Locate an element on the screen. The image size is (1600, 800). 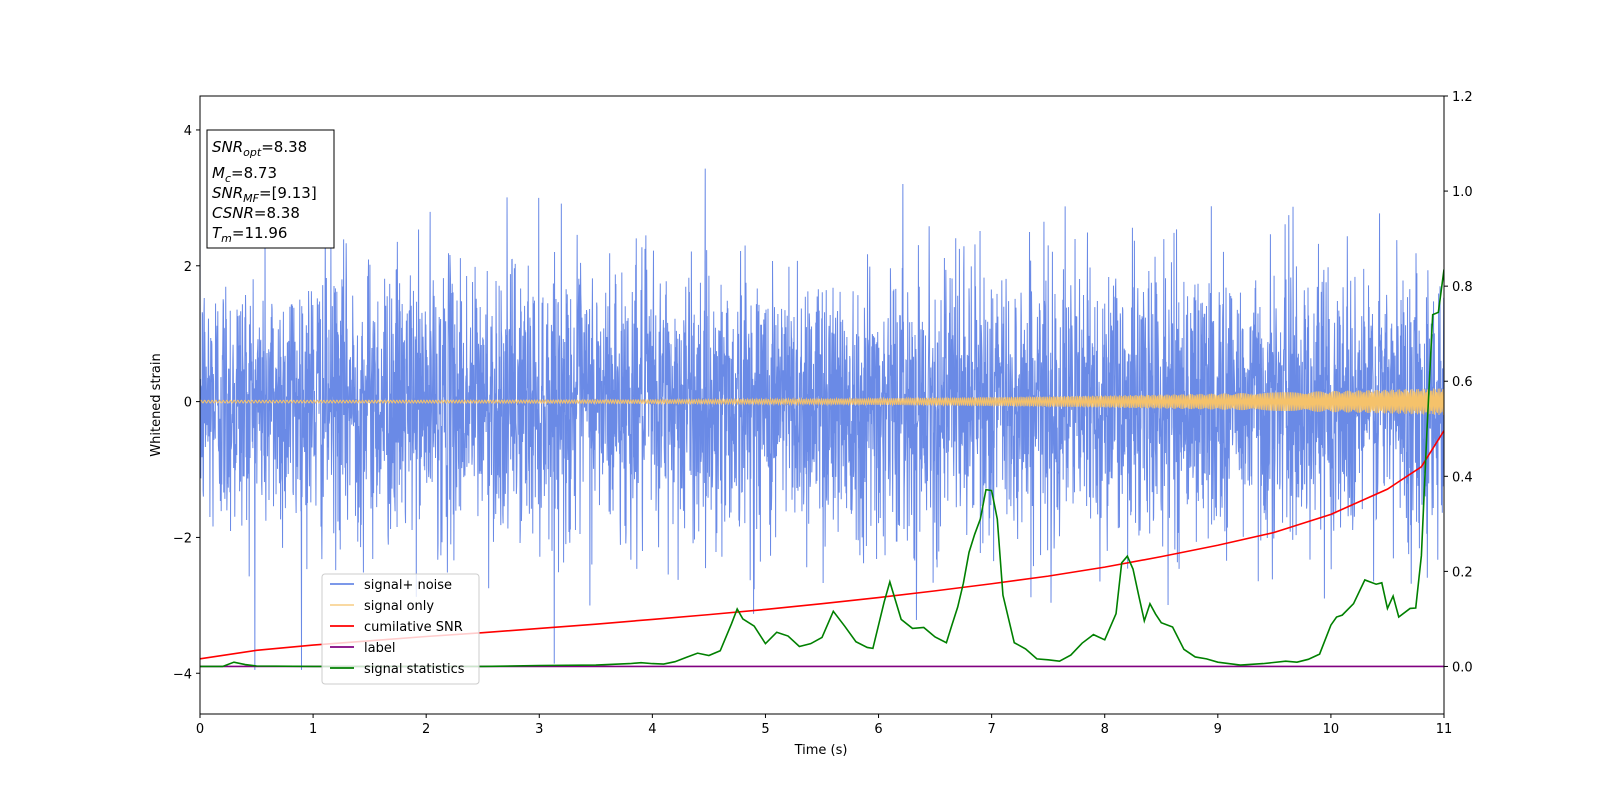
legend-label: cumilative SNR is located at coordinates (413, 627).